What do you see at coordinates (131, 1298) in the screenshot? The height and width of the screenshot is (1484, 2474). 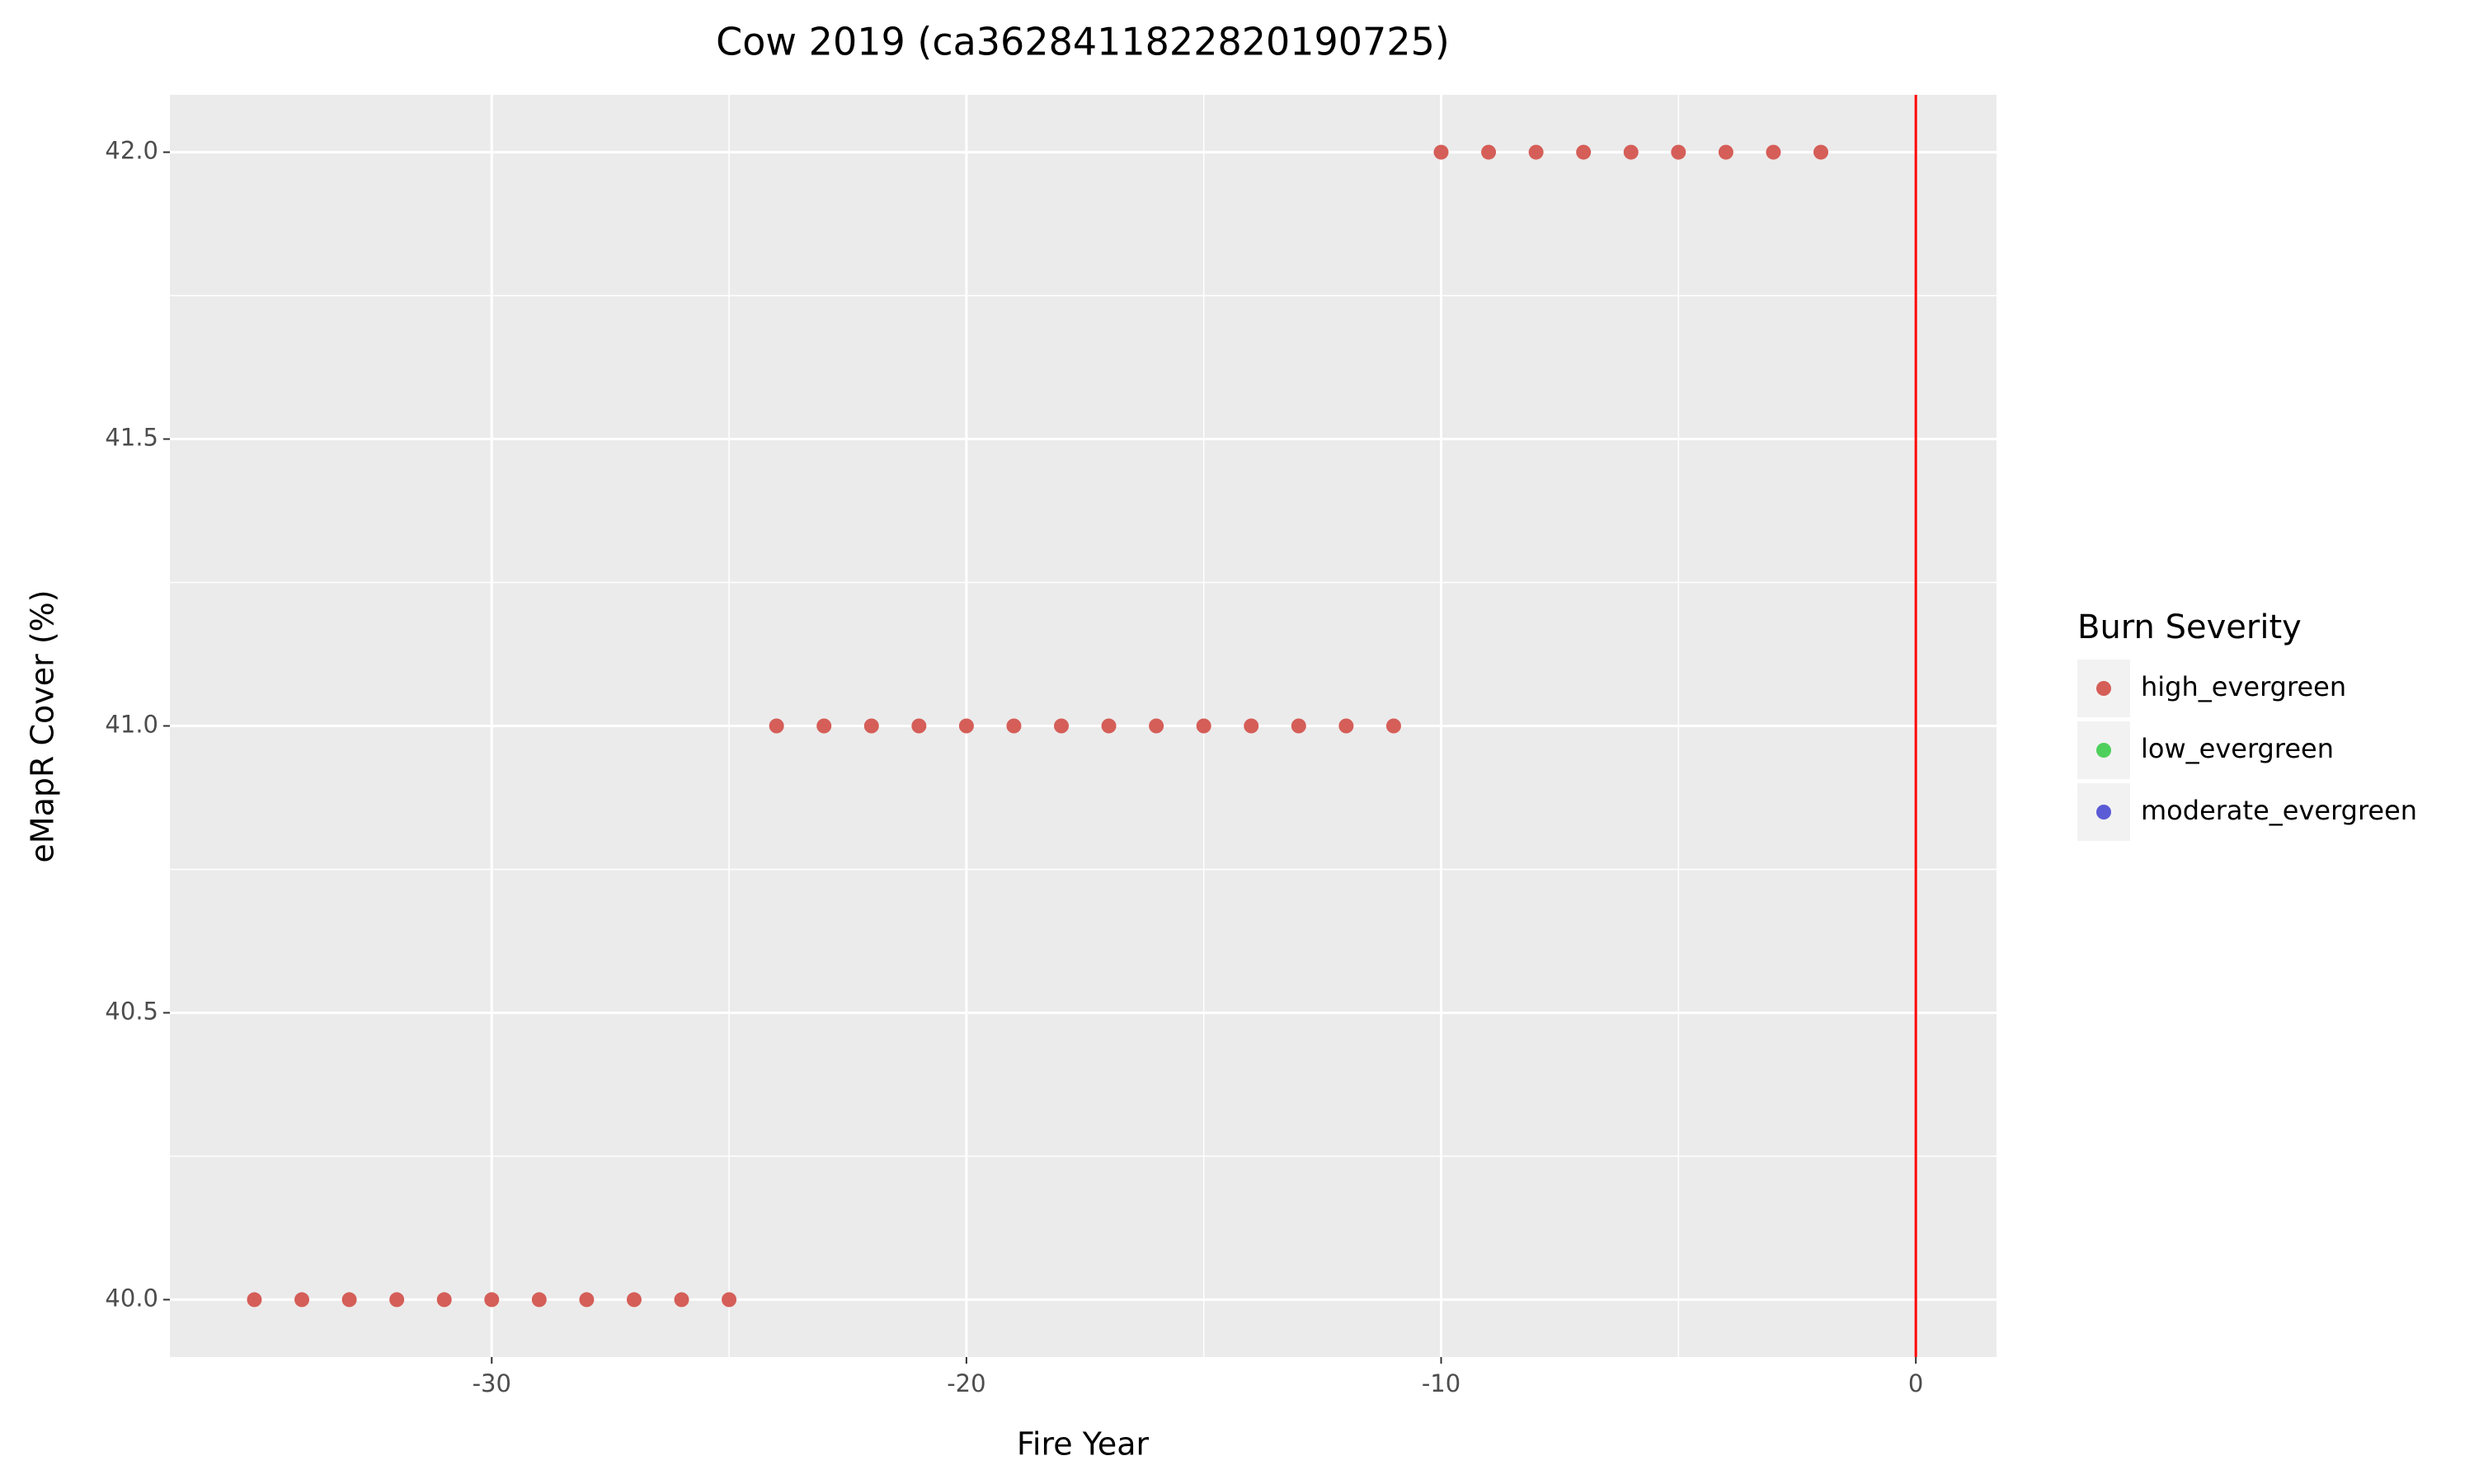 I see `y-tick-label: 40.0` at bounding box center [131, 1298].